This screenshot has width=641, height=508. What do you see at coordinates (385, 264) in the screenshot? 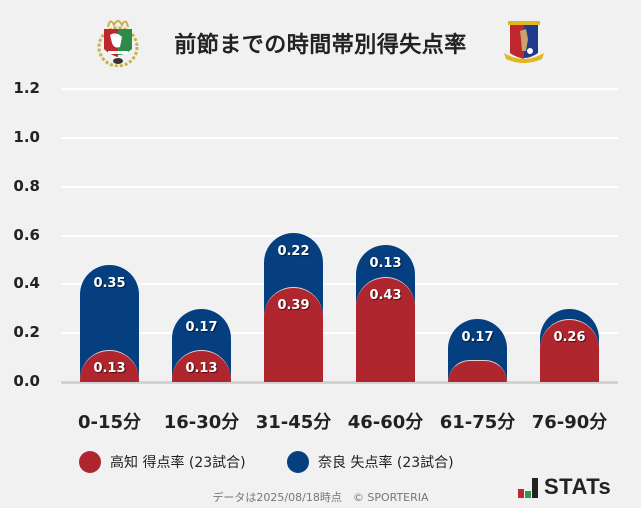
I see `bar-value-label-nara: 0.13` at bounding box center [385, 264].